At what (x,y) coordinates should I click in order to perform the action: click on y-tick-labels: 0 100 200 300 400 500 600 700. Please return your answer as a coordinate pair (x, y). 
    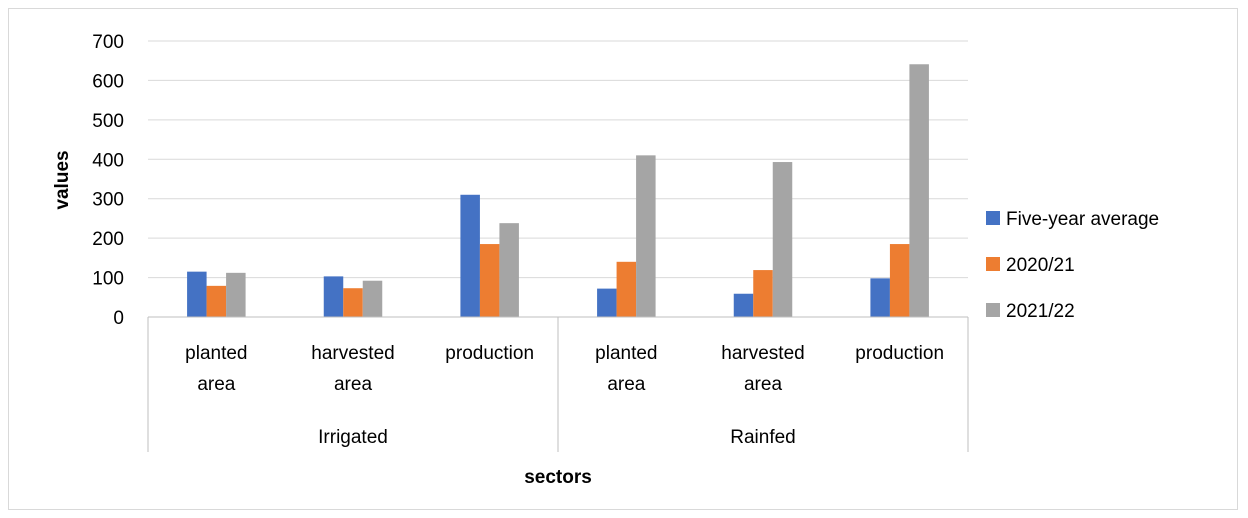
    Looking at the image, I should click on (108, 180).